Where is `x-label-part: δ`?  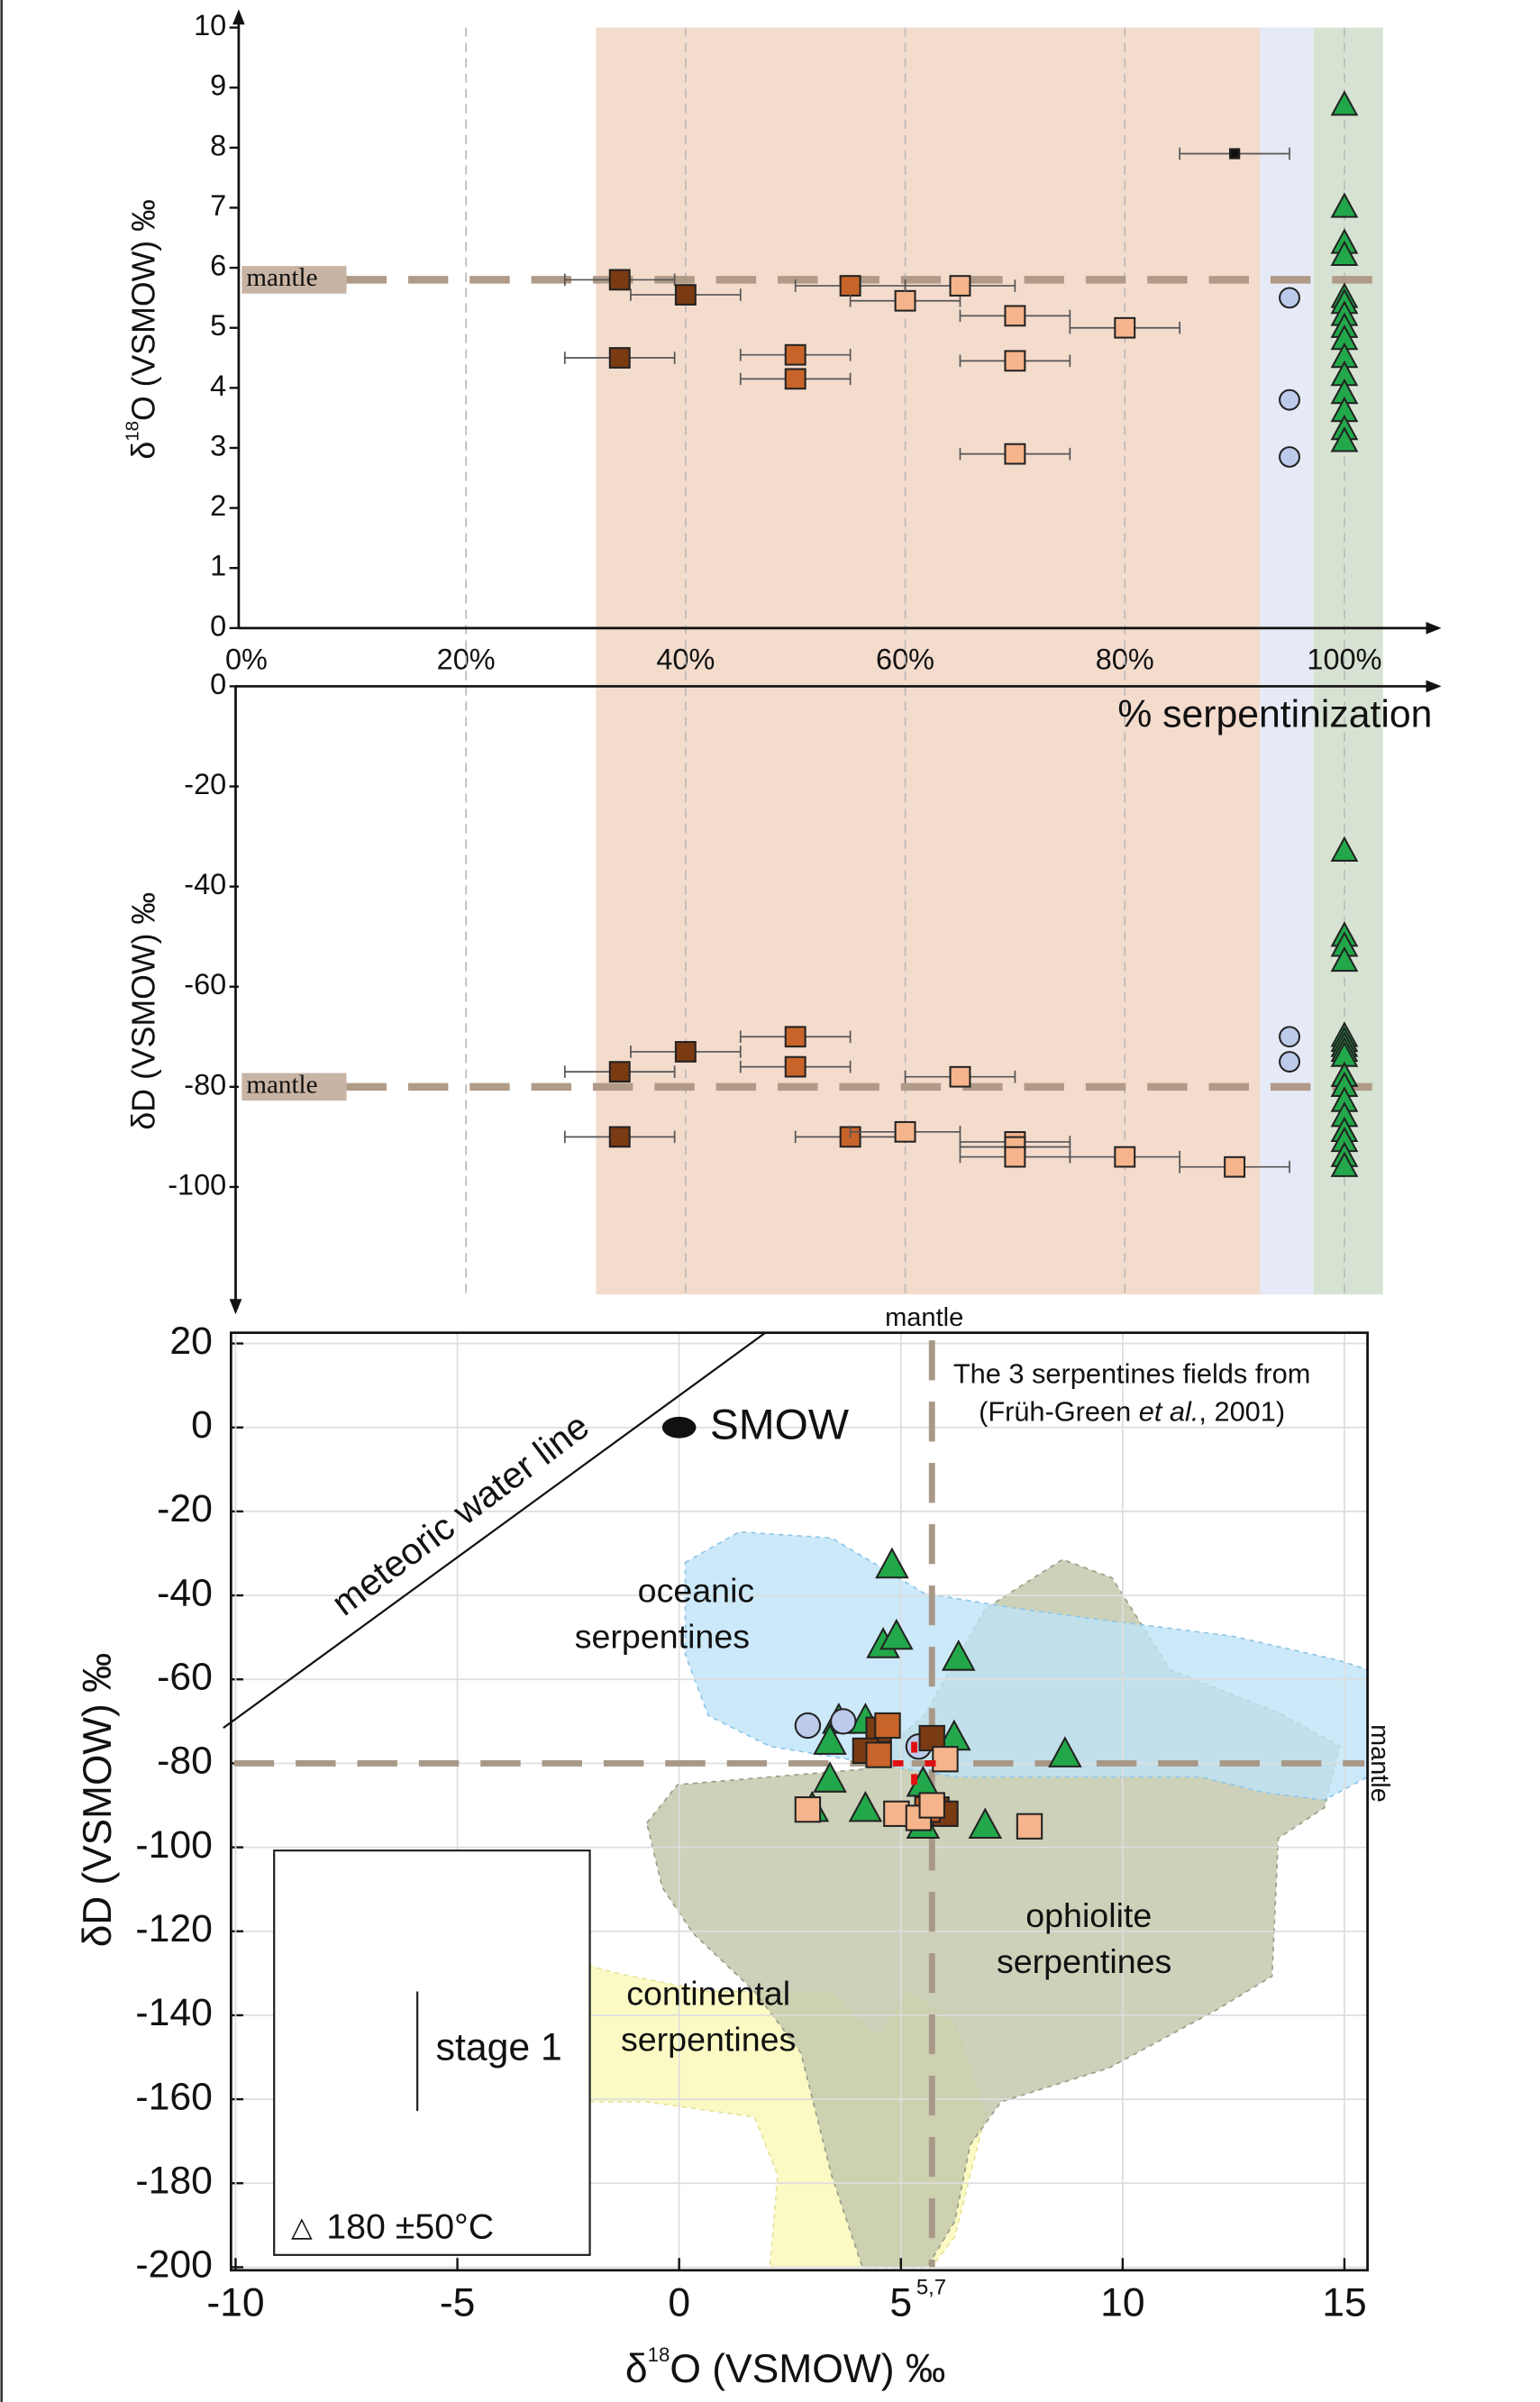
x-label-part: δ is located at coordinates (636, 2369).